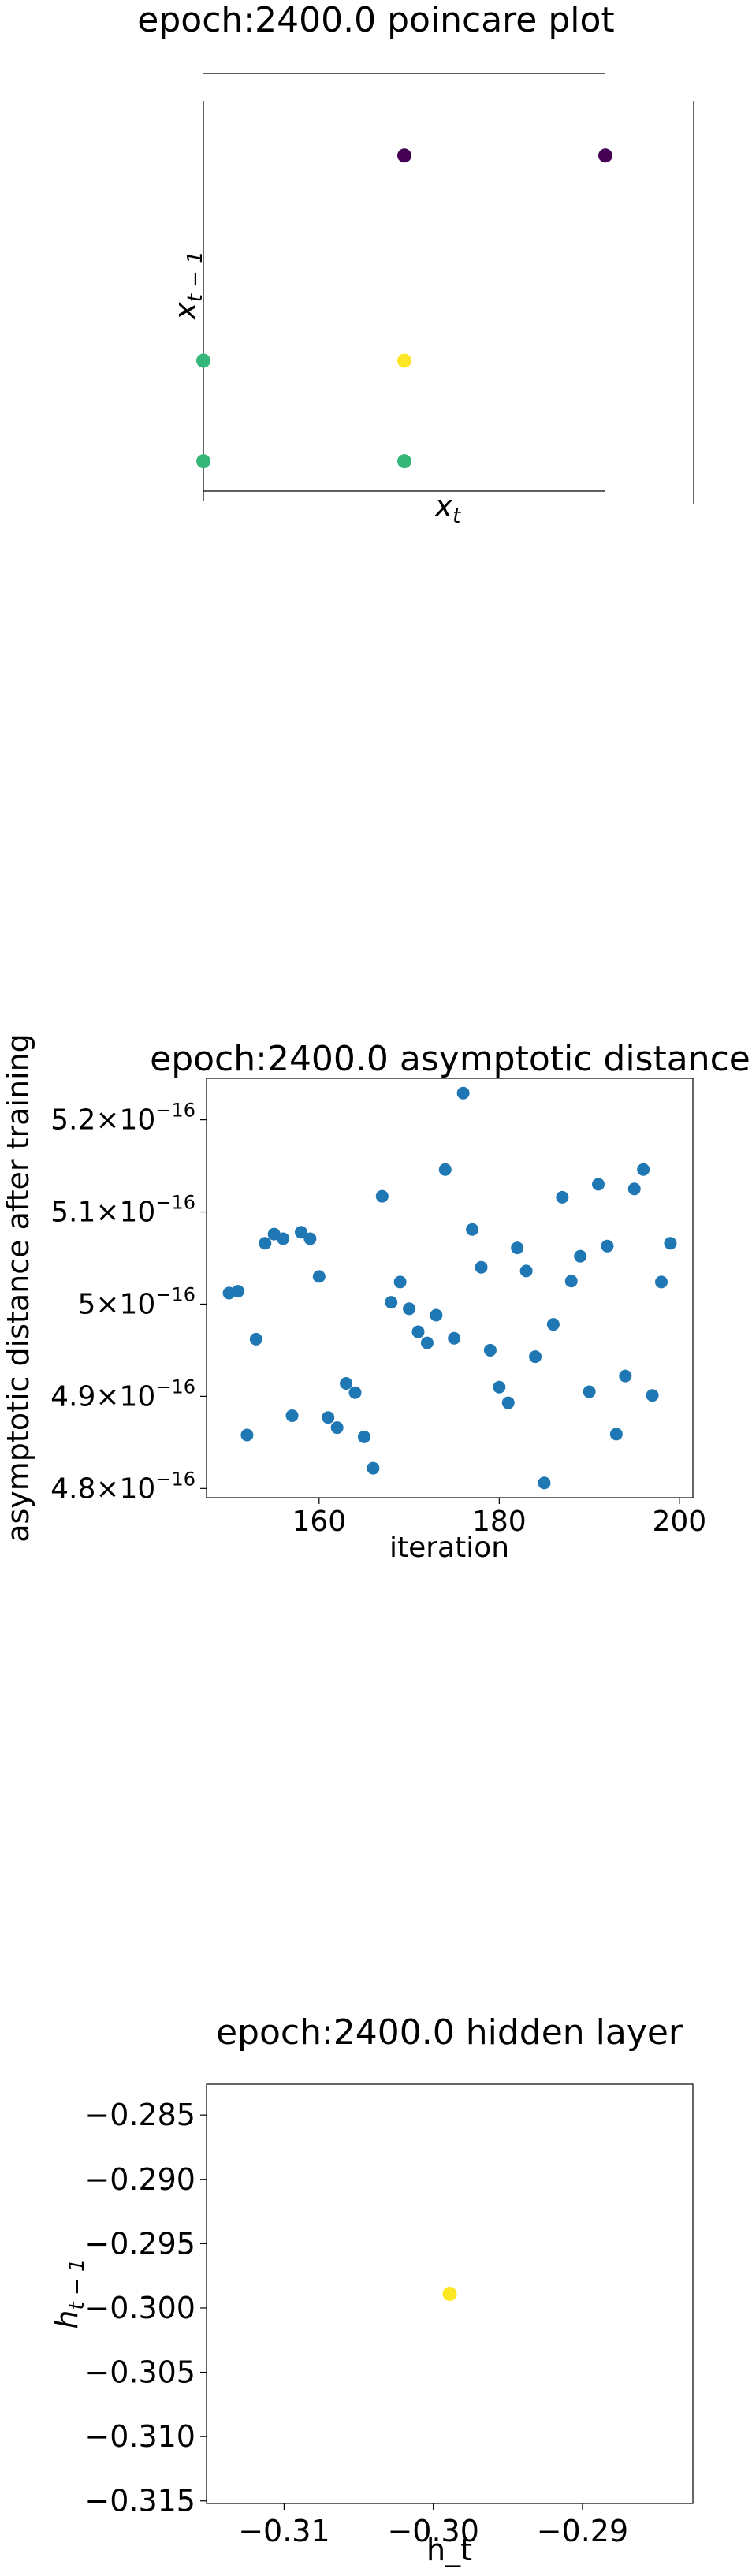  I want to click on hidden-layer-y-tick-label-1: −0.290, so click(139, 2179).